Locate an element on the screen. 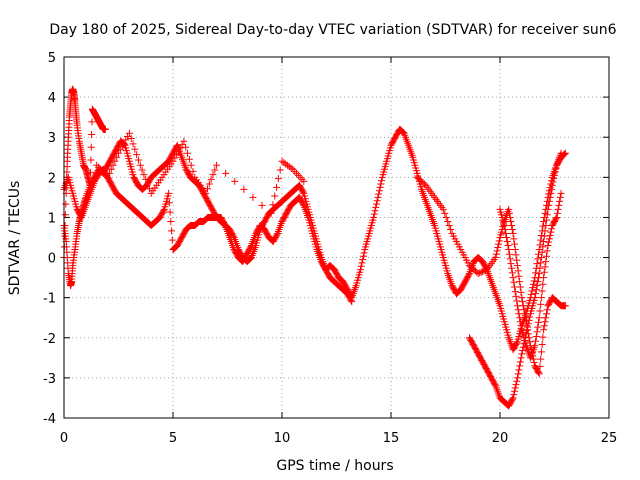 This screenshot has height=480, width=640. y-tick-label: -4 is located at coordinates (49, 419).